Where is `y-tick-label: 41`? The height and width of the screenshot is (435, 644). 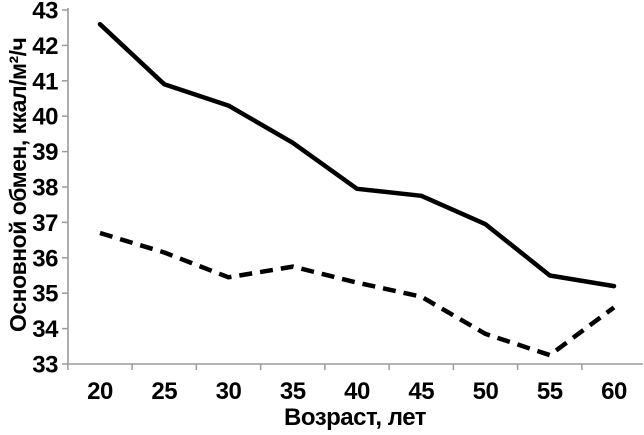 y-tick-label: 41 is located at coordinates (45, 81).